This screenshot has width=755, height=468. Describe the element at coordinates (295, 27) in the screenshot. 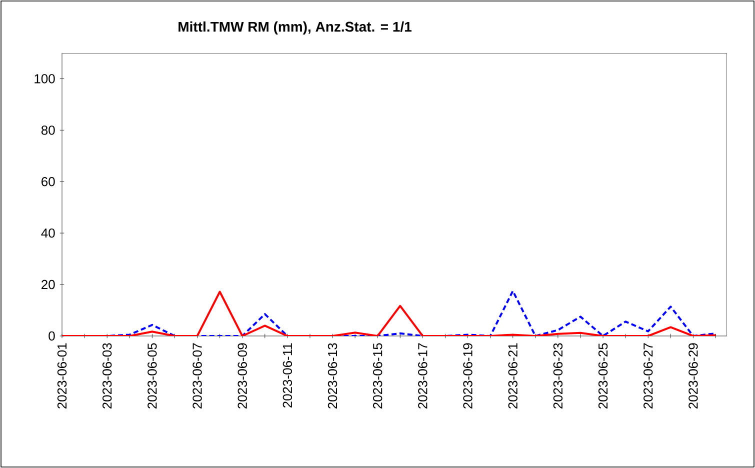

I see `chart-title: Mittl.TMW RM (mm), Anz.Stat. = 1/1` at that location.